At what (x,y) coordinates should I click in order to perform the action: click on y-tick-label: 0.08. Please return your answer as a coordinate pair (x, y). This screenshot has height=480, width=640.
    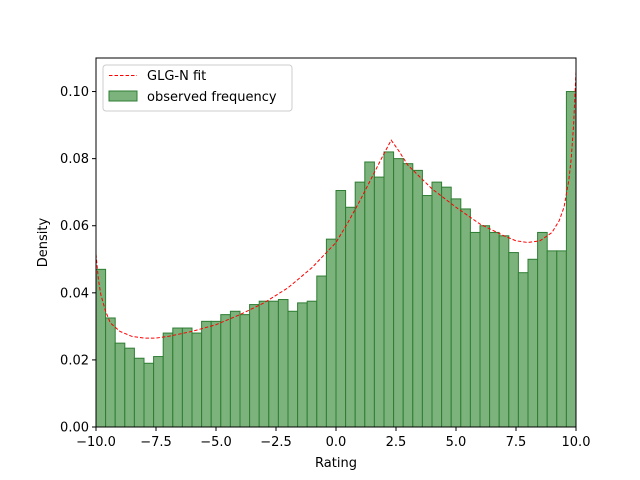
    Looking at the image, I should click on (74, 159).